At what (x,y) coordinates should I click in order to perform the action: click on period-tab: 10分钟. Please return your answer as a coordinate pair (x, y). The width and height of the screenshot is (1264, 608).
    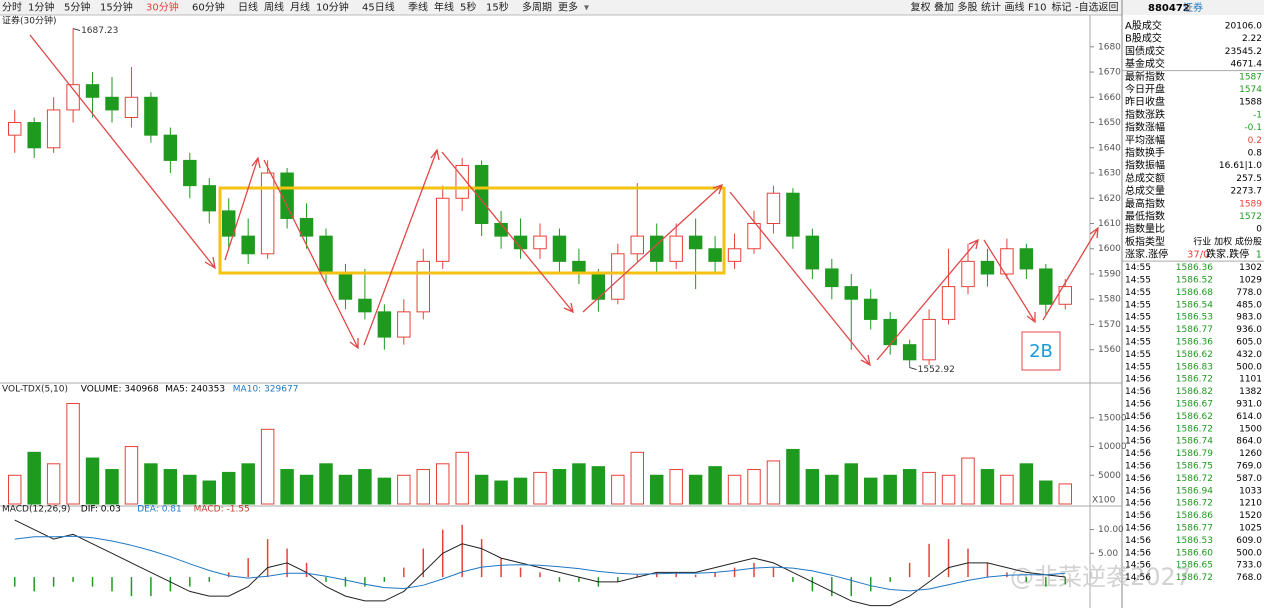
    Looking at the image, I should click on (332, 7).